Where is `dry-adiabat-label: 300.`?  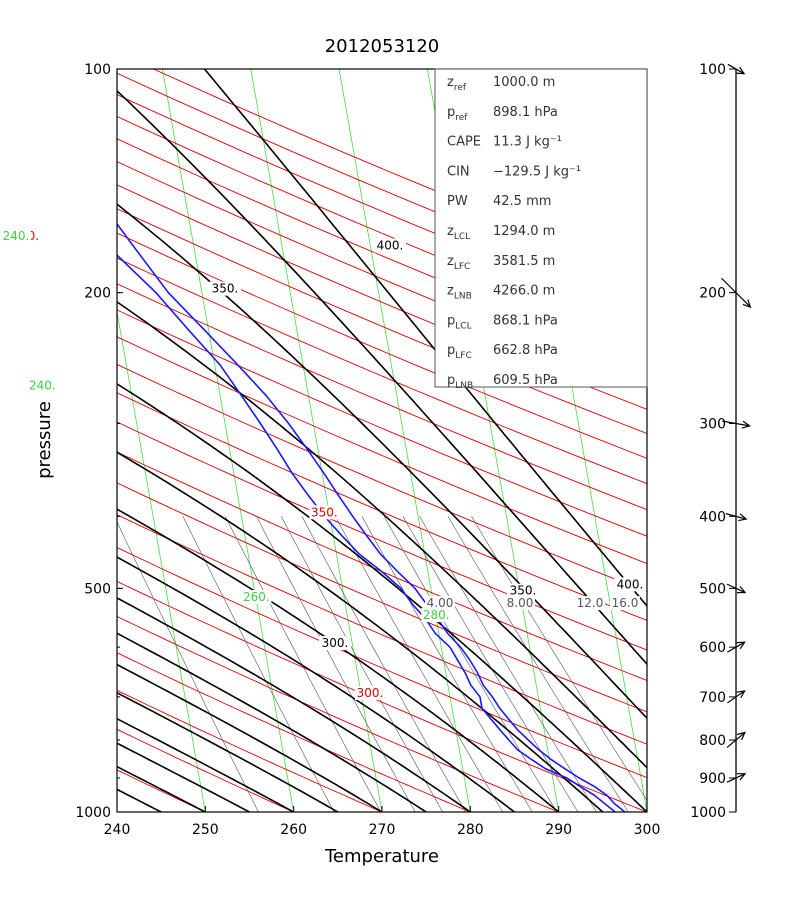
dry-adiabat-label: 300. is located at coordinates (370, 693).